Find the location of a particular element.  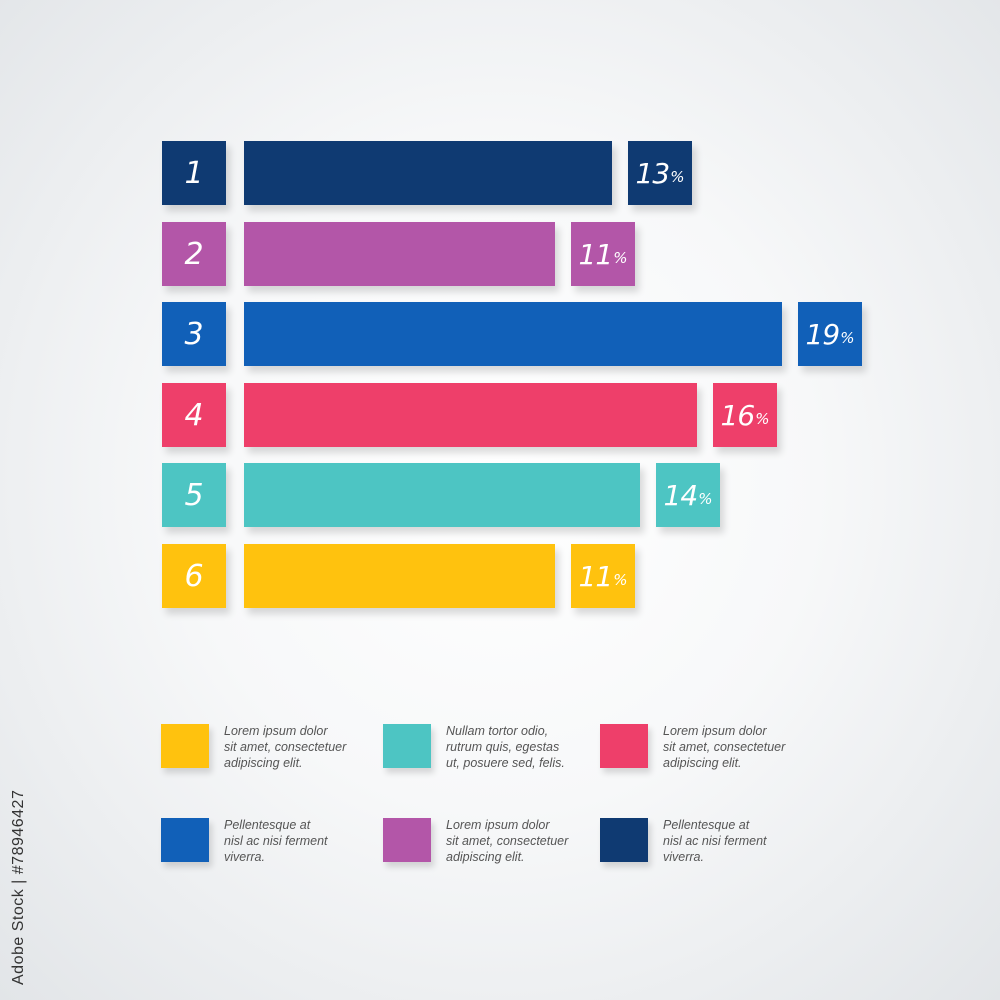

value-label-box: 16% is located at coordinates (745, 415).